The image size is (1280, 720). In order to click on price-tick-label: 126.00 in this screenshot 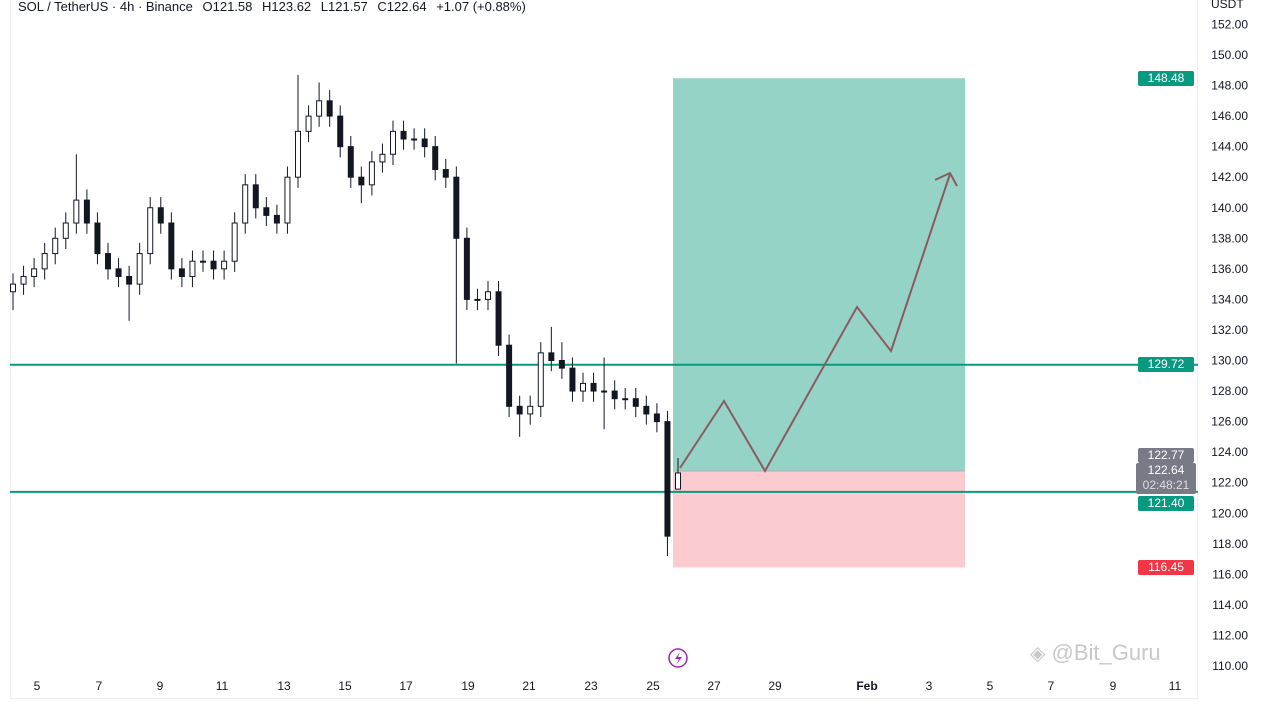, I will do `click(1229, 422)`.